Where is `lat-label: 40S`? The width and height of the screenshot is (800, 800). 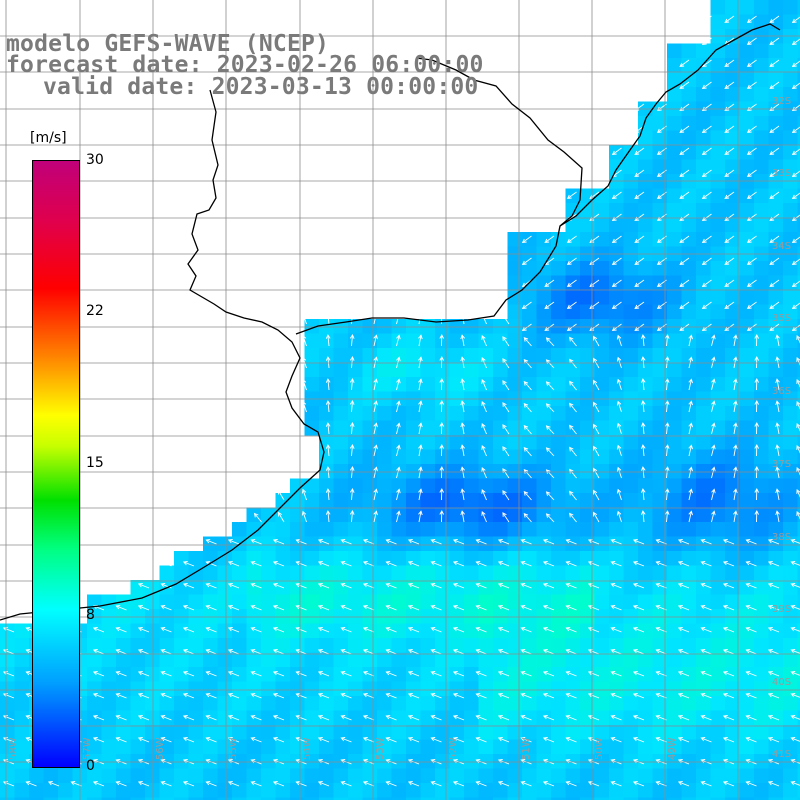
lat-label: 40S is located at coordinates (781, 682).